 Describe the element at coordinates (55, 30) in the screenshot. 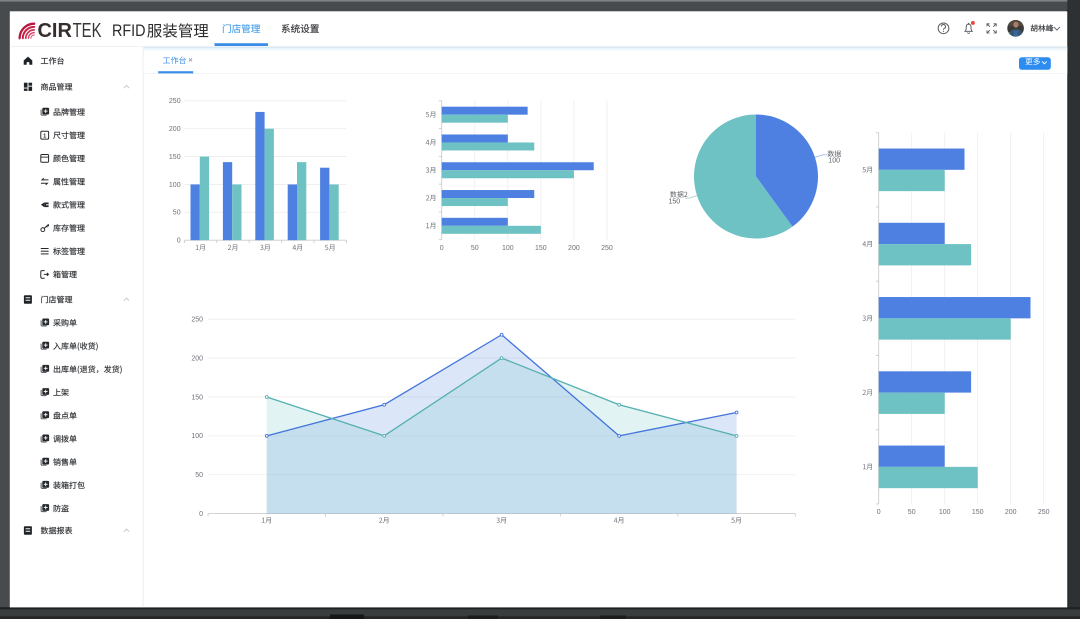

I see `svg-text: CIR` at that location.